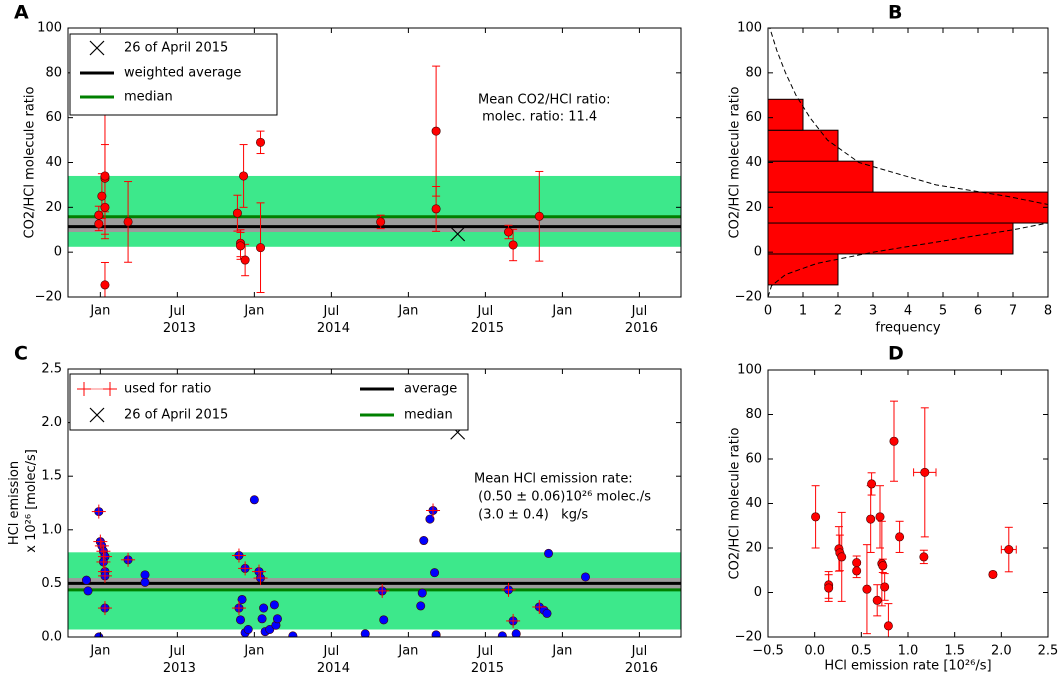  I want to click on legend-label: median, so click(428, 415).